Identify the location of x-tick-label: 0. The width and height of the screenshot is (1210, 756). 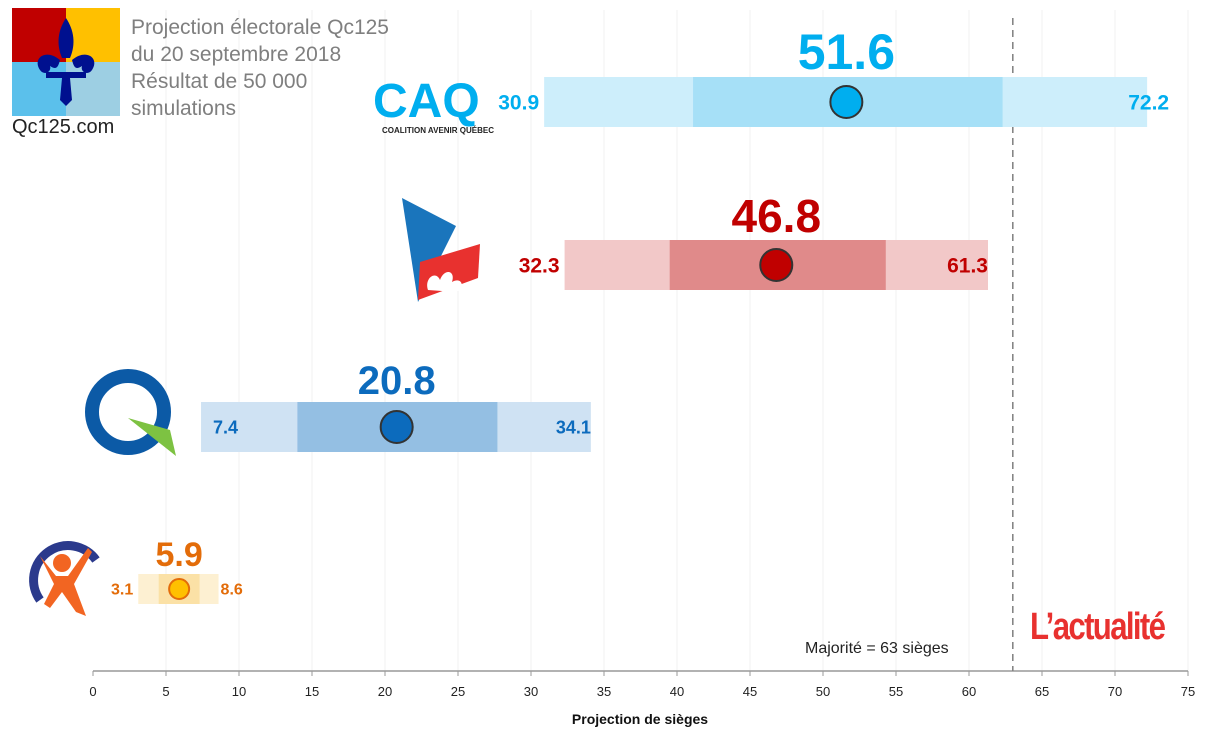
(92, 691).